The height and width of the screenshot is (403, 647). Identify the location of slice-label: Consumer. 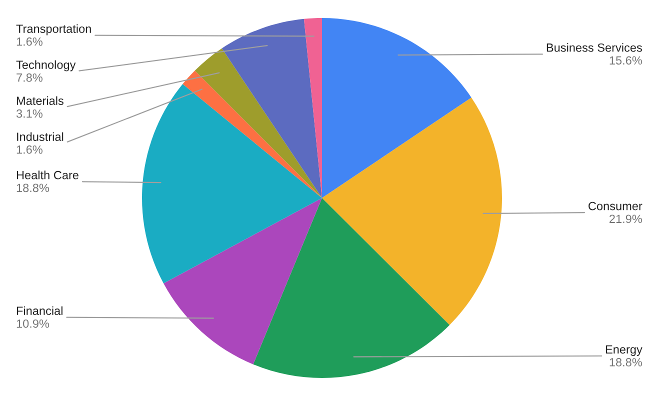
(615, 206).